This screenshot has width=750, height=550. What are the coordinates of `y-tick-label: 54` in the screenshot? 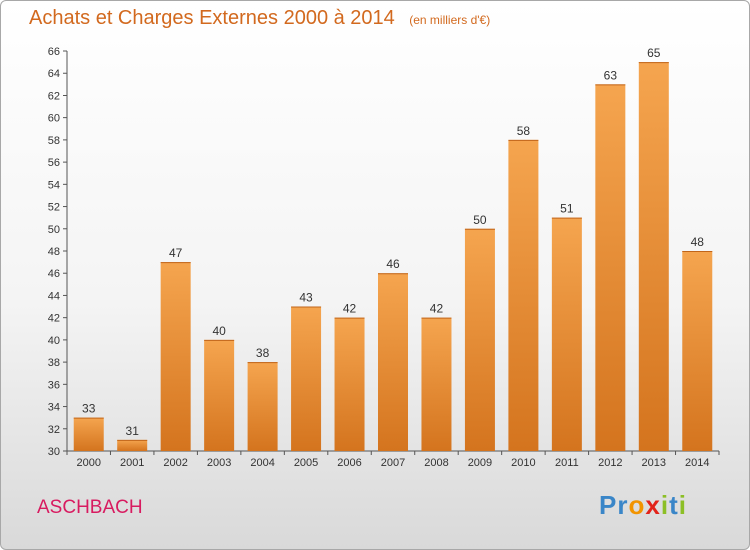 It's located at (54, 185).